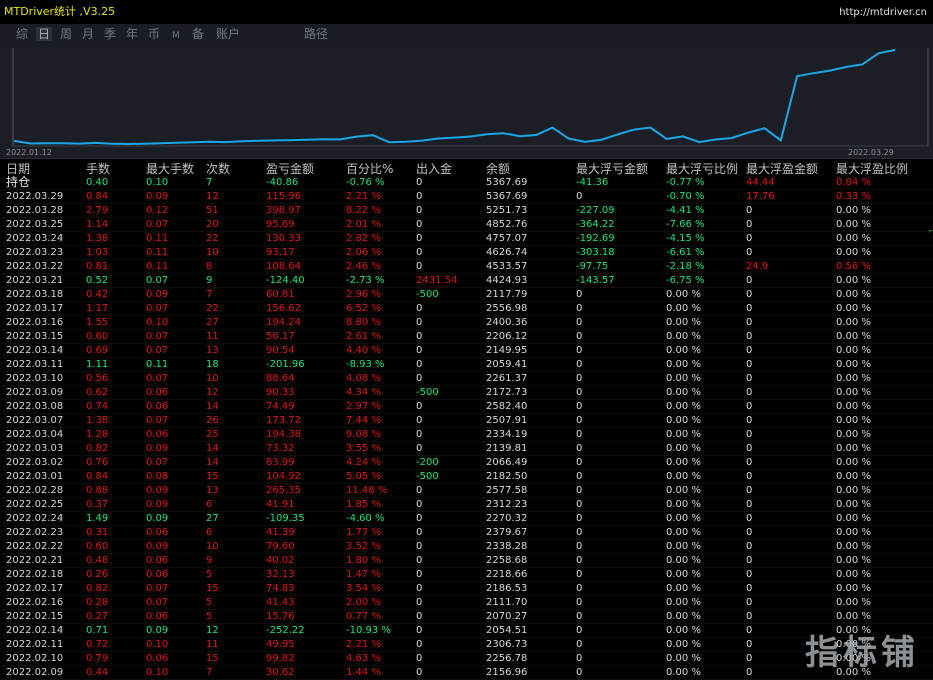 This screenshot has height=680, width=933. What do you see at coordinates (22, 34) in the screenshot?
I see `tab-0: 综` at bounding box center [22, 34].